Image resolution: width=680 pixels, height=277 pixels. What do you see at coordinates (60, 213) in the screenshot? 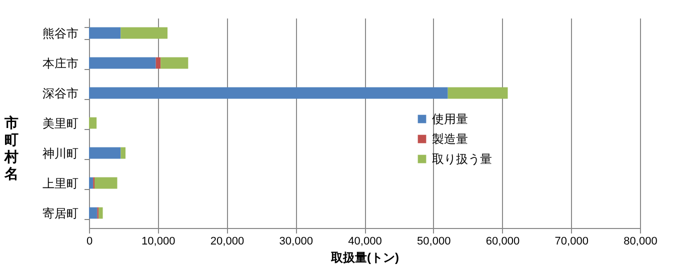
I see `y-tick-label: 寄居町` at bounding box center [60, 213].